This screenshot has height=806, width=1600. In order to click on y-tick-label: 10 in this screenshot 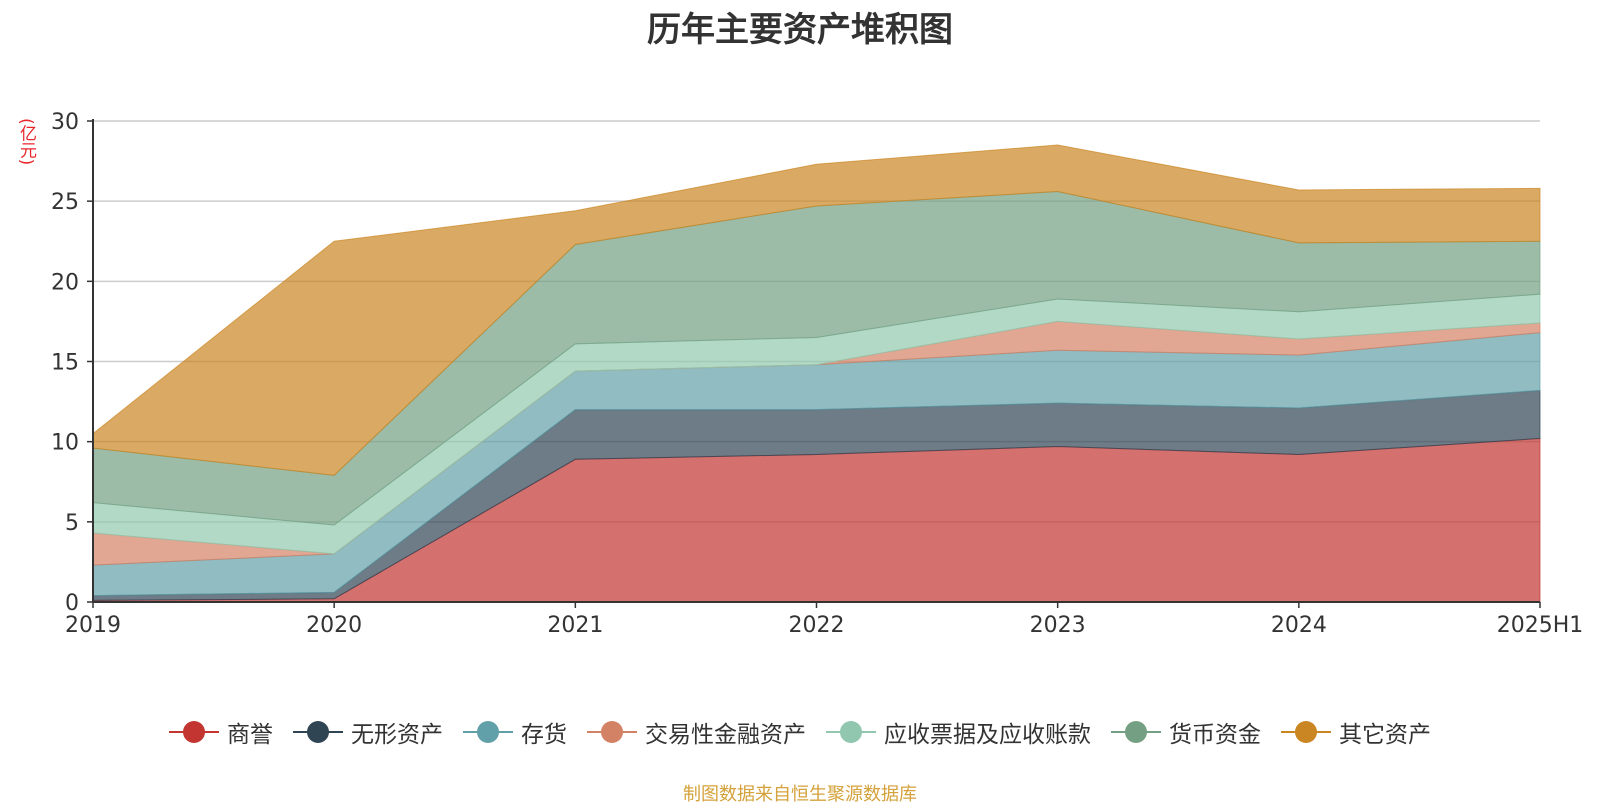, I will do `click(65, 443)`.